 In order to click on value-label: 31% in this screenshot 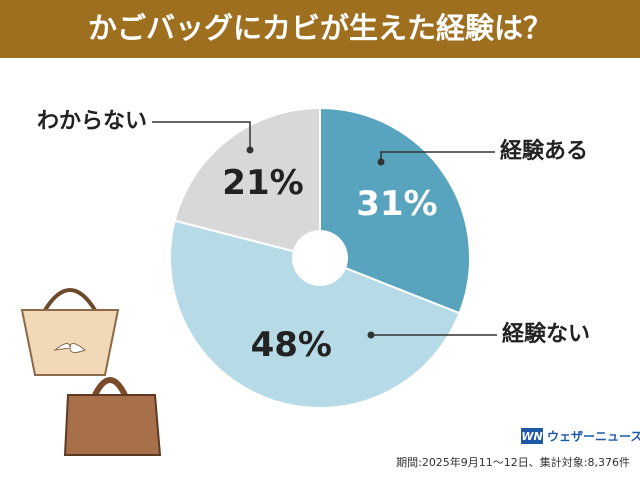, I will do `click(396, 204)`.